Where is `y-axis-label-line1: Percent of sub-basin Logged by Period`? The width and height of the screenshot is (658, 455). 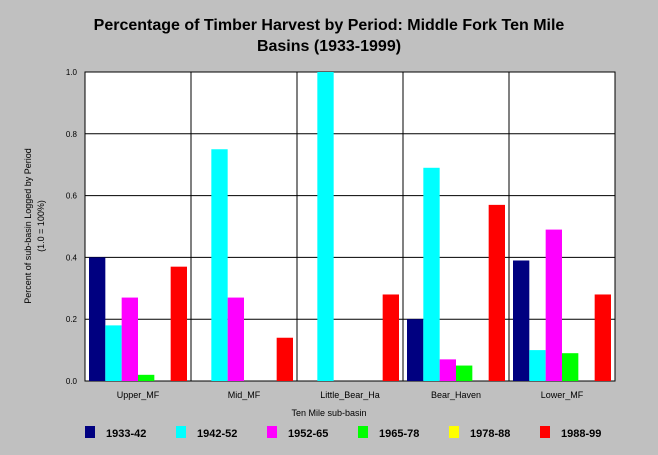 y-axis-label-line1: Percent of sub-basin Logged by Period is located at coordinates (28, 226).